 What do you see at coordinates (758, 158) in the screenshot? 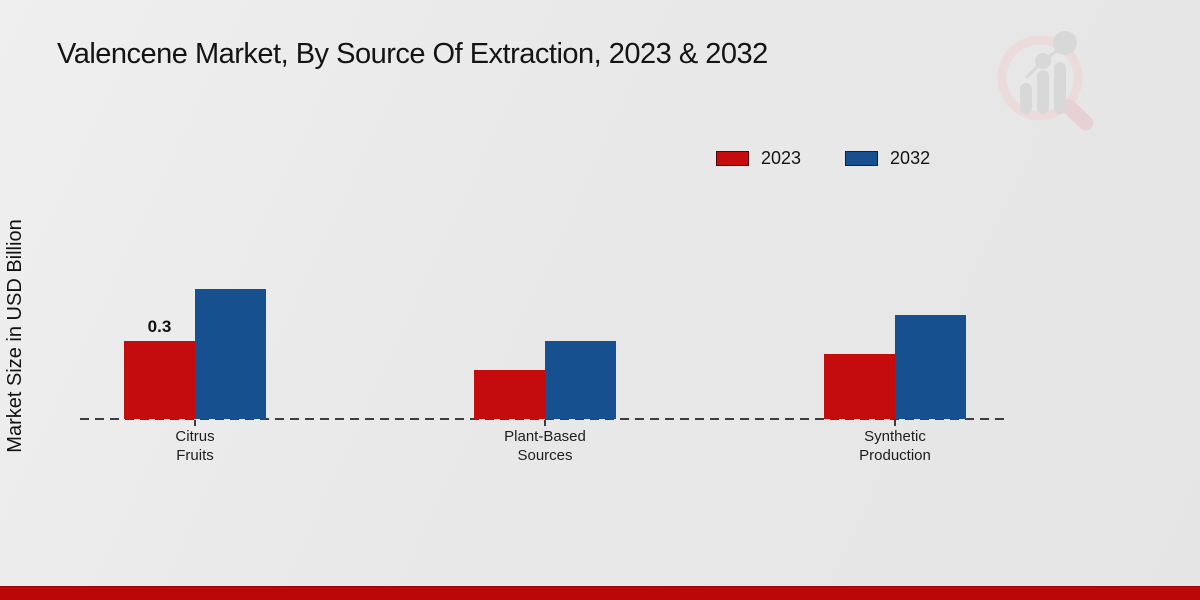
I see `legend-item-2023: 2023` at bounding box center [758, 158].